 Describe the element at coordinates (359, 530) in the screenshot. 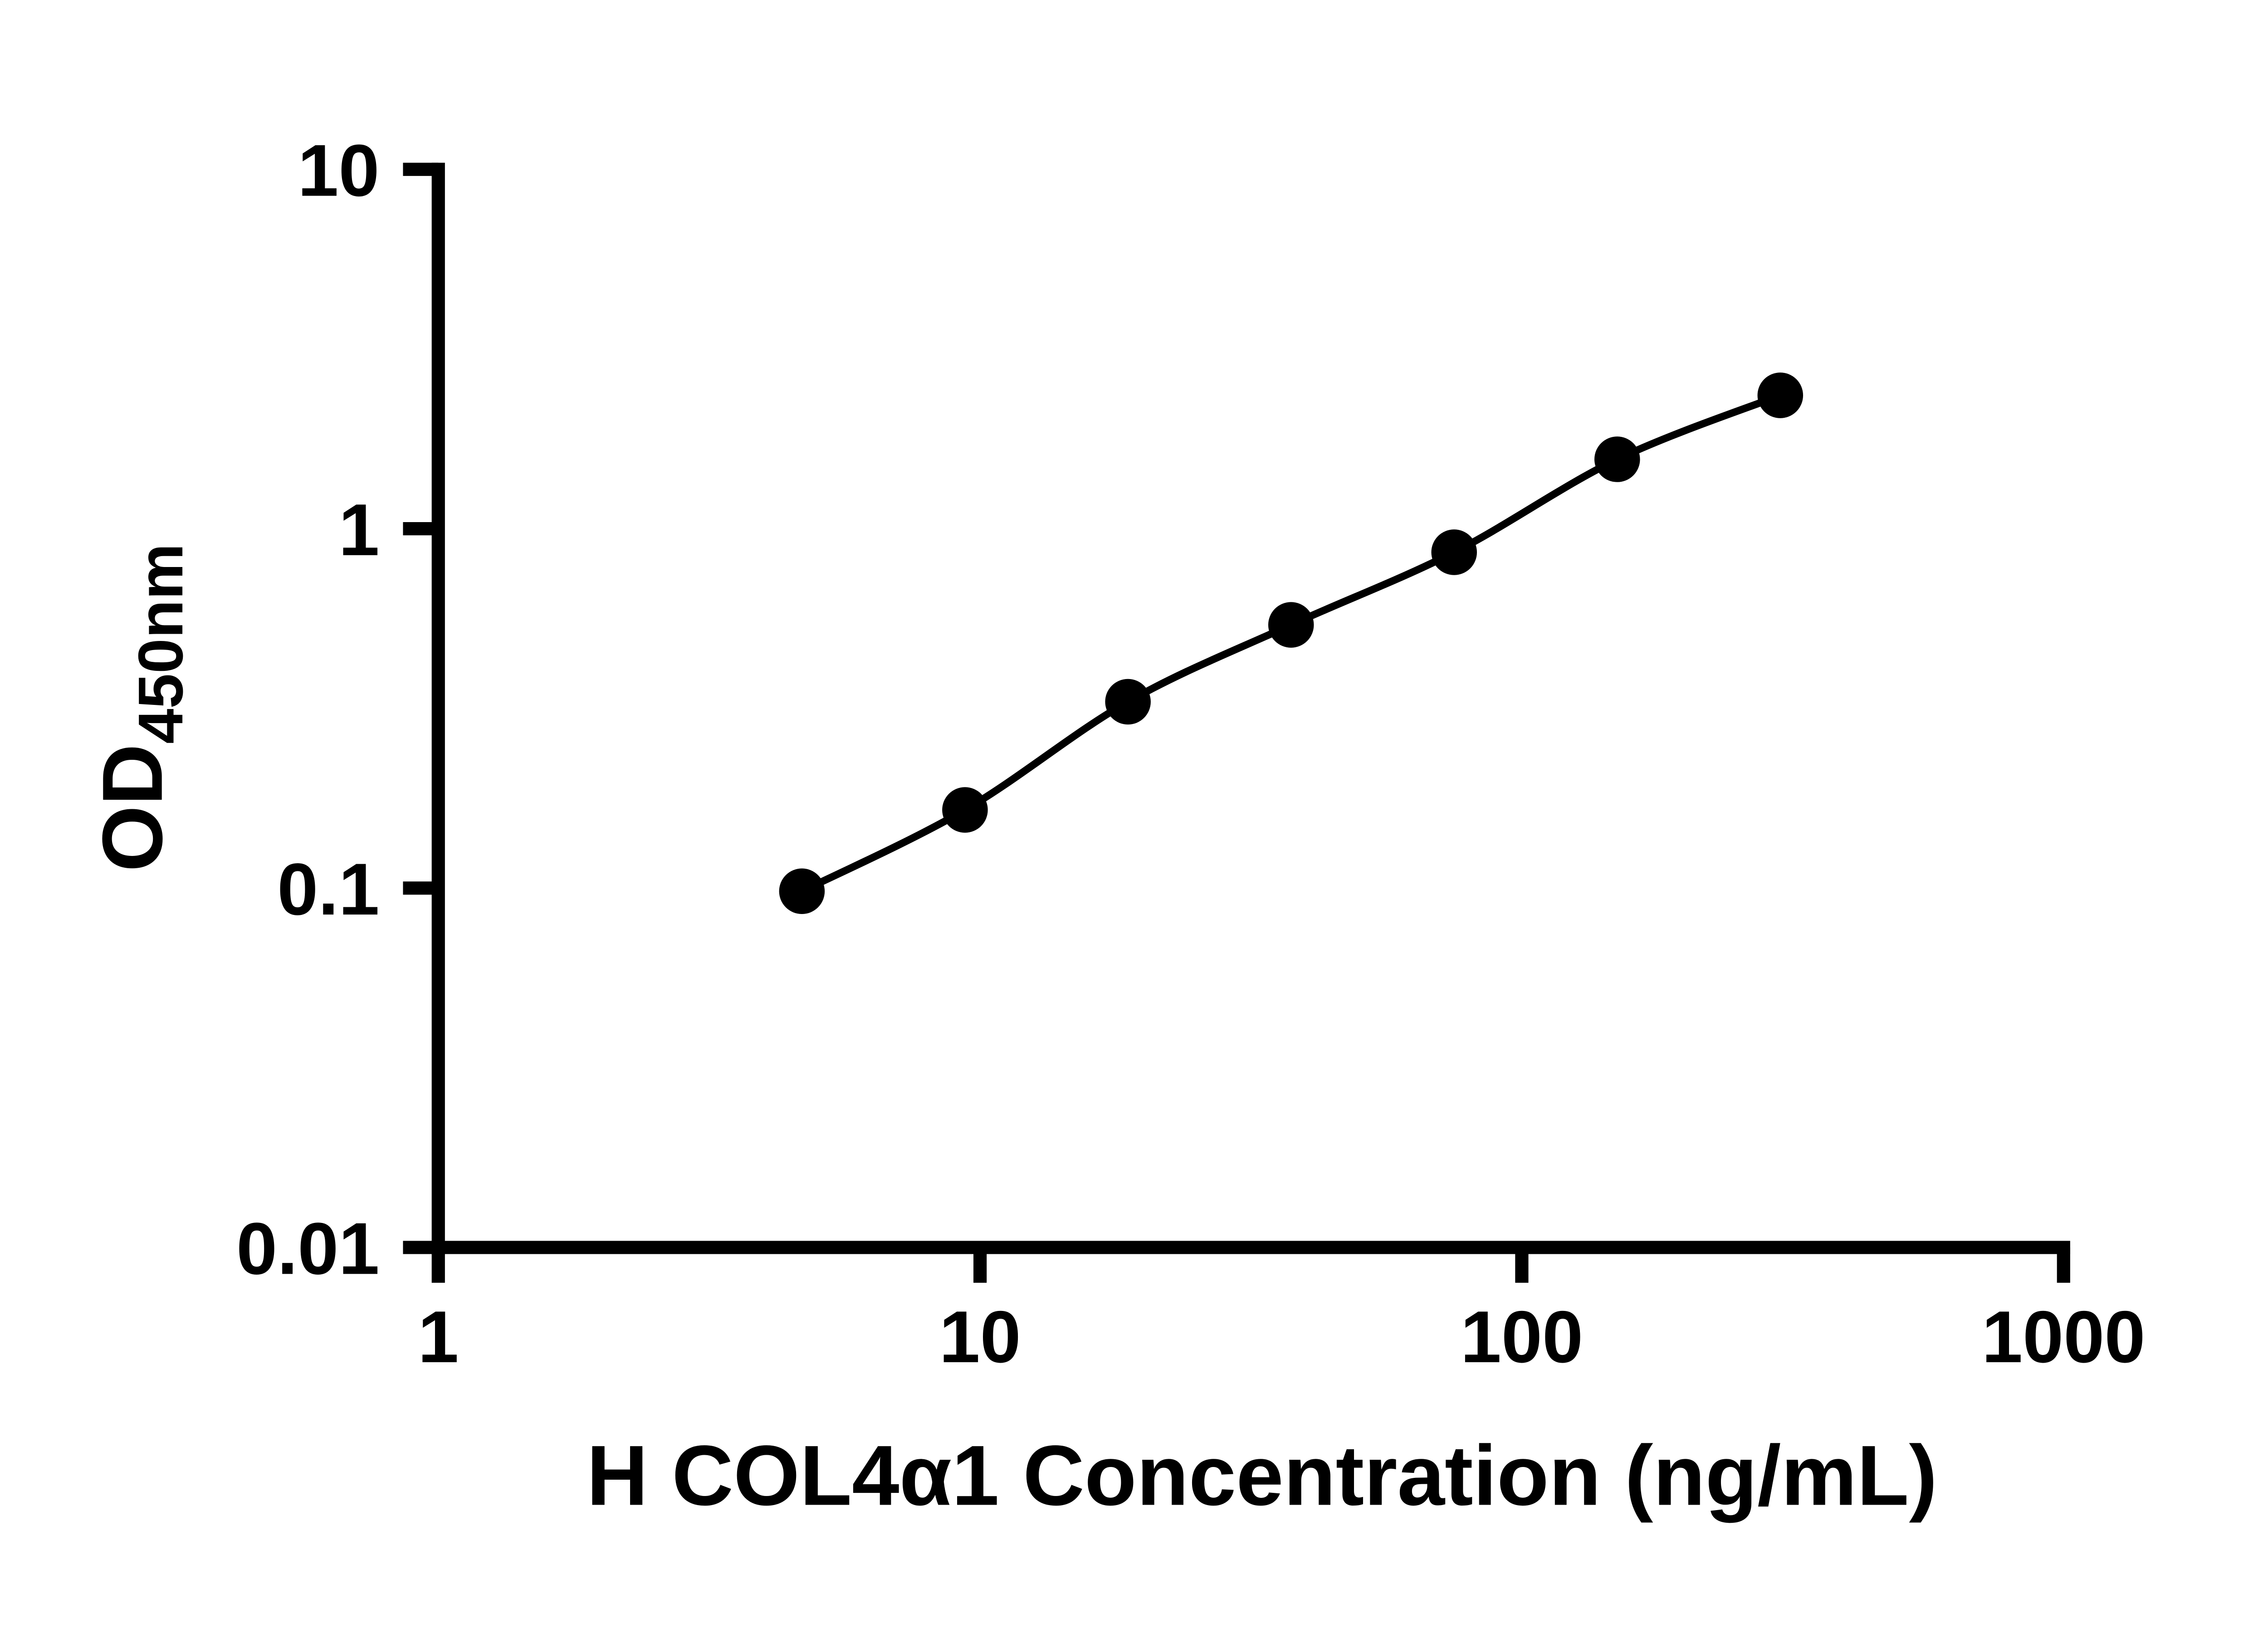

I see `y-tick-label: 1` at that location.